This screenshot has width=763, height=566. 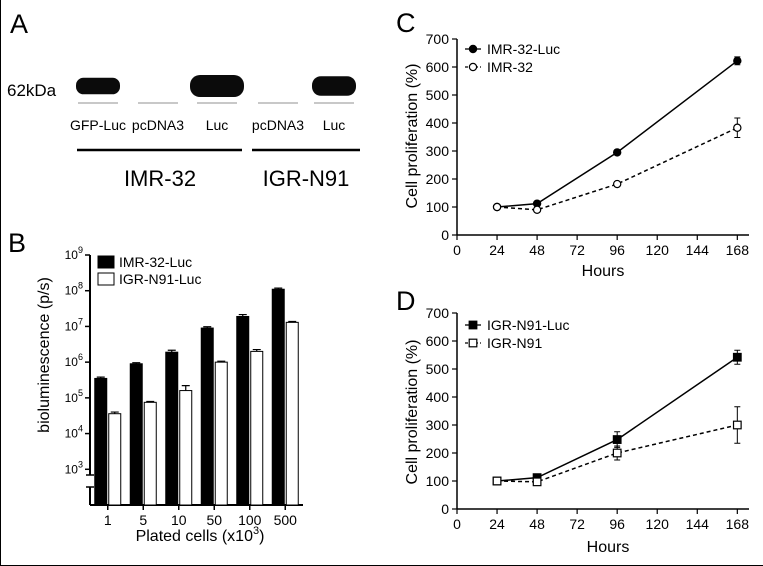 I want to click on panel-b-x-tick-label-2: 10, so click(x=179, y=520).